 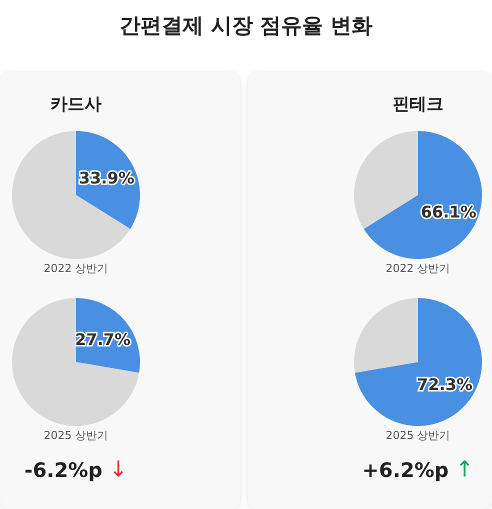 I want to click on data-label: 27.7%, so click(x=103, y=339).